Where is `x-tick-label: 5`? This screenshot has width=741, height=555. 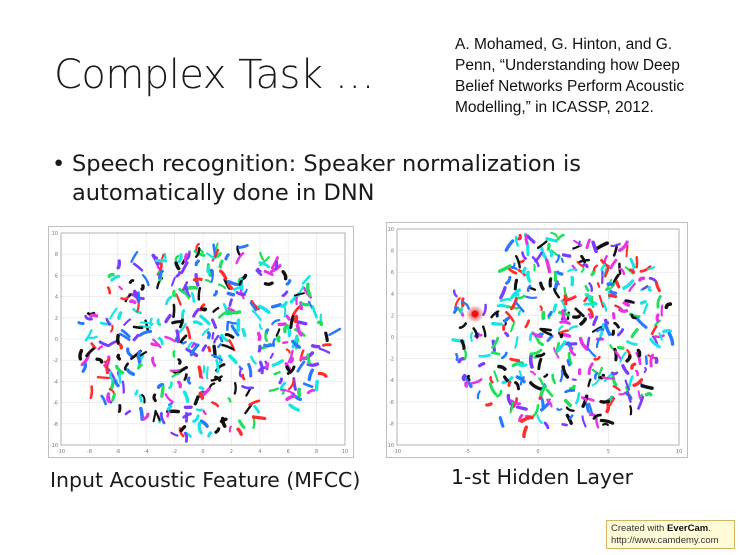 x-tick-label: 5 is located at coordinates (608, 452).